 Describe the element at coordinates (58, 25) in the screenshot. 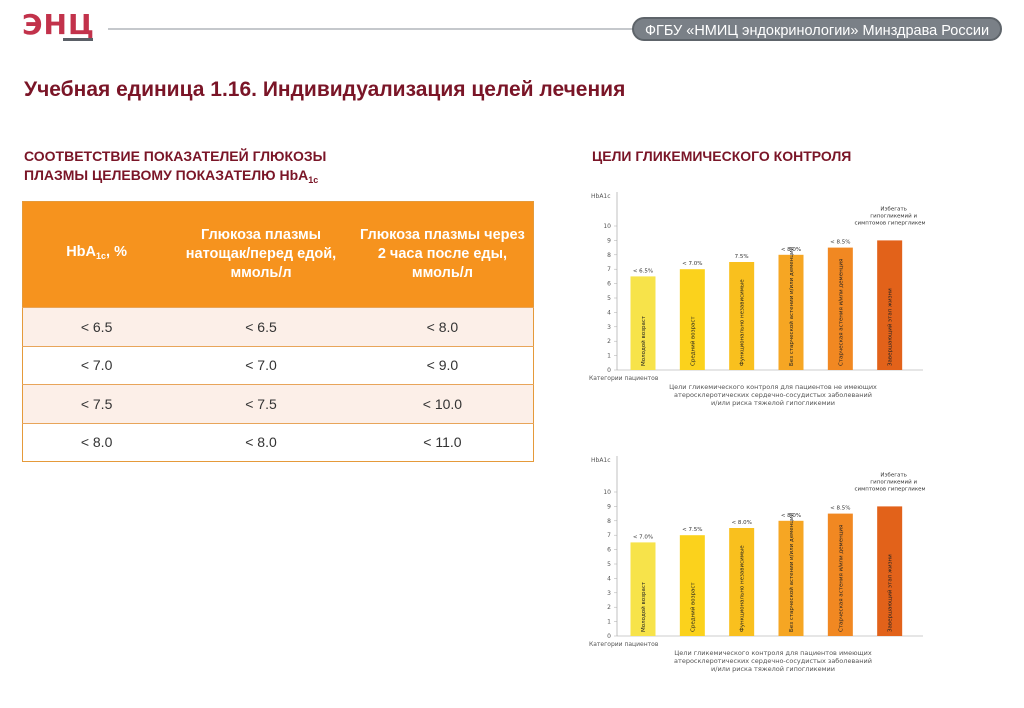

I see `logo: ЭНЦ` at that location.